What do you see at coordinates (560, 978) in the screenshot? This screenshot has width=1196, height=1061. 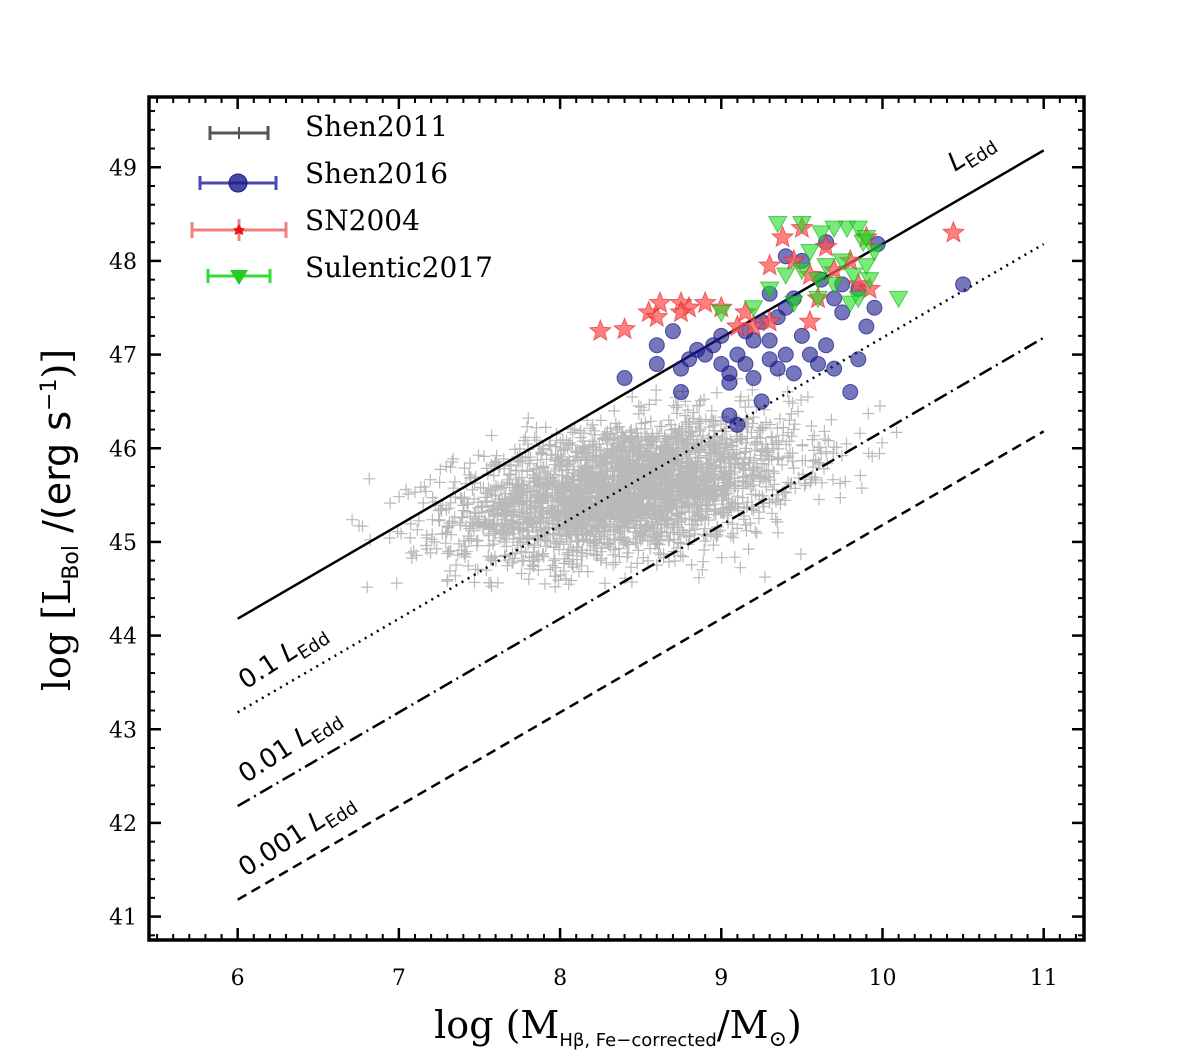 I see `x-tick-label: 8` at bounding box center [560, 978].